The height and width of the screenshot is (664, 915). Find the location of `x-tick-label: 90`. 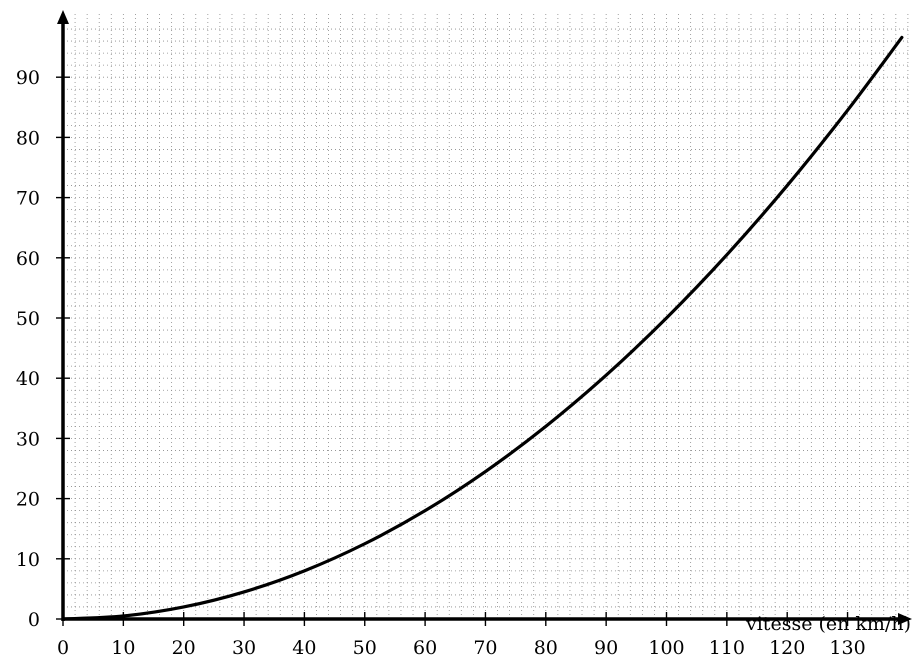

x-tick-label: 90 is located at coordinates (606, 648).